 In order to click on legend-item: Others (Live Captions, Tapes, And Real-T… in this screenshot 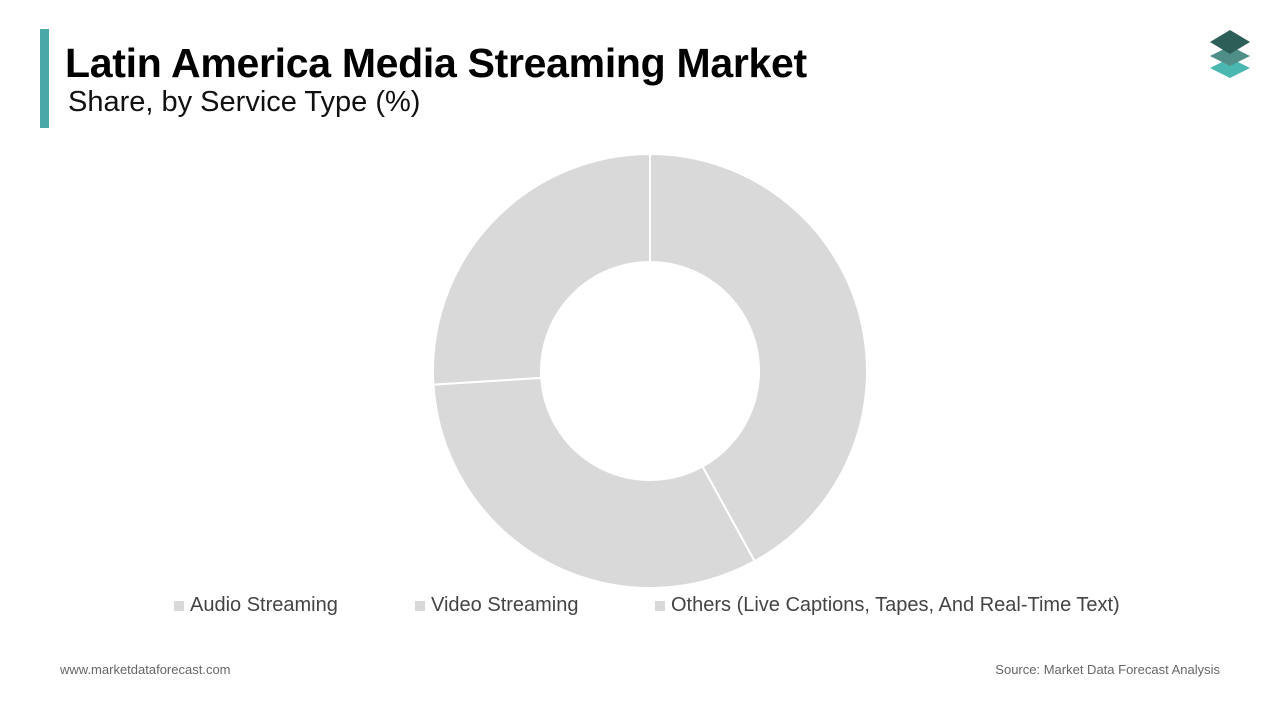, I will do `click(887, 605)`.